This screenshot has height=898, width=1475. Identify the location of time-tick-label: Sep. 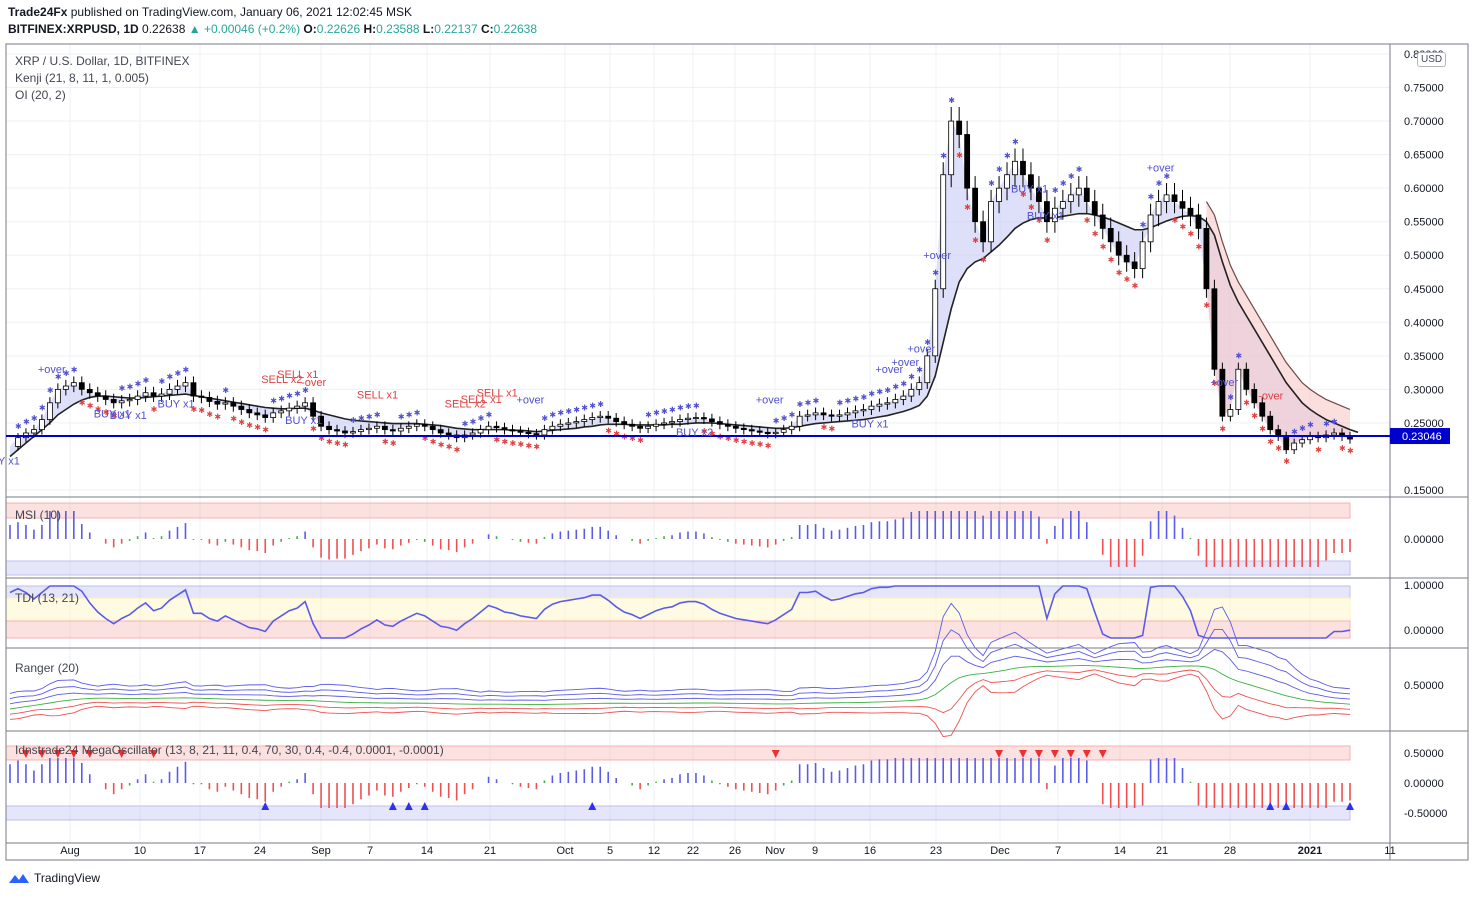
(321, 851).